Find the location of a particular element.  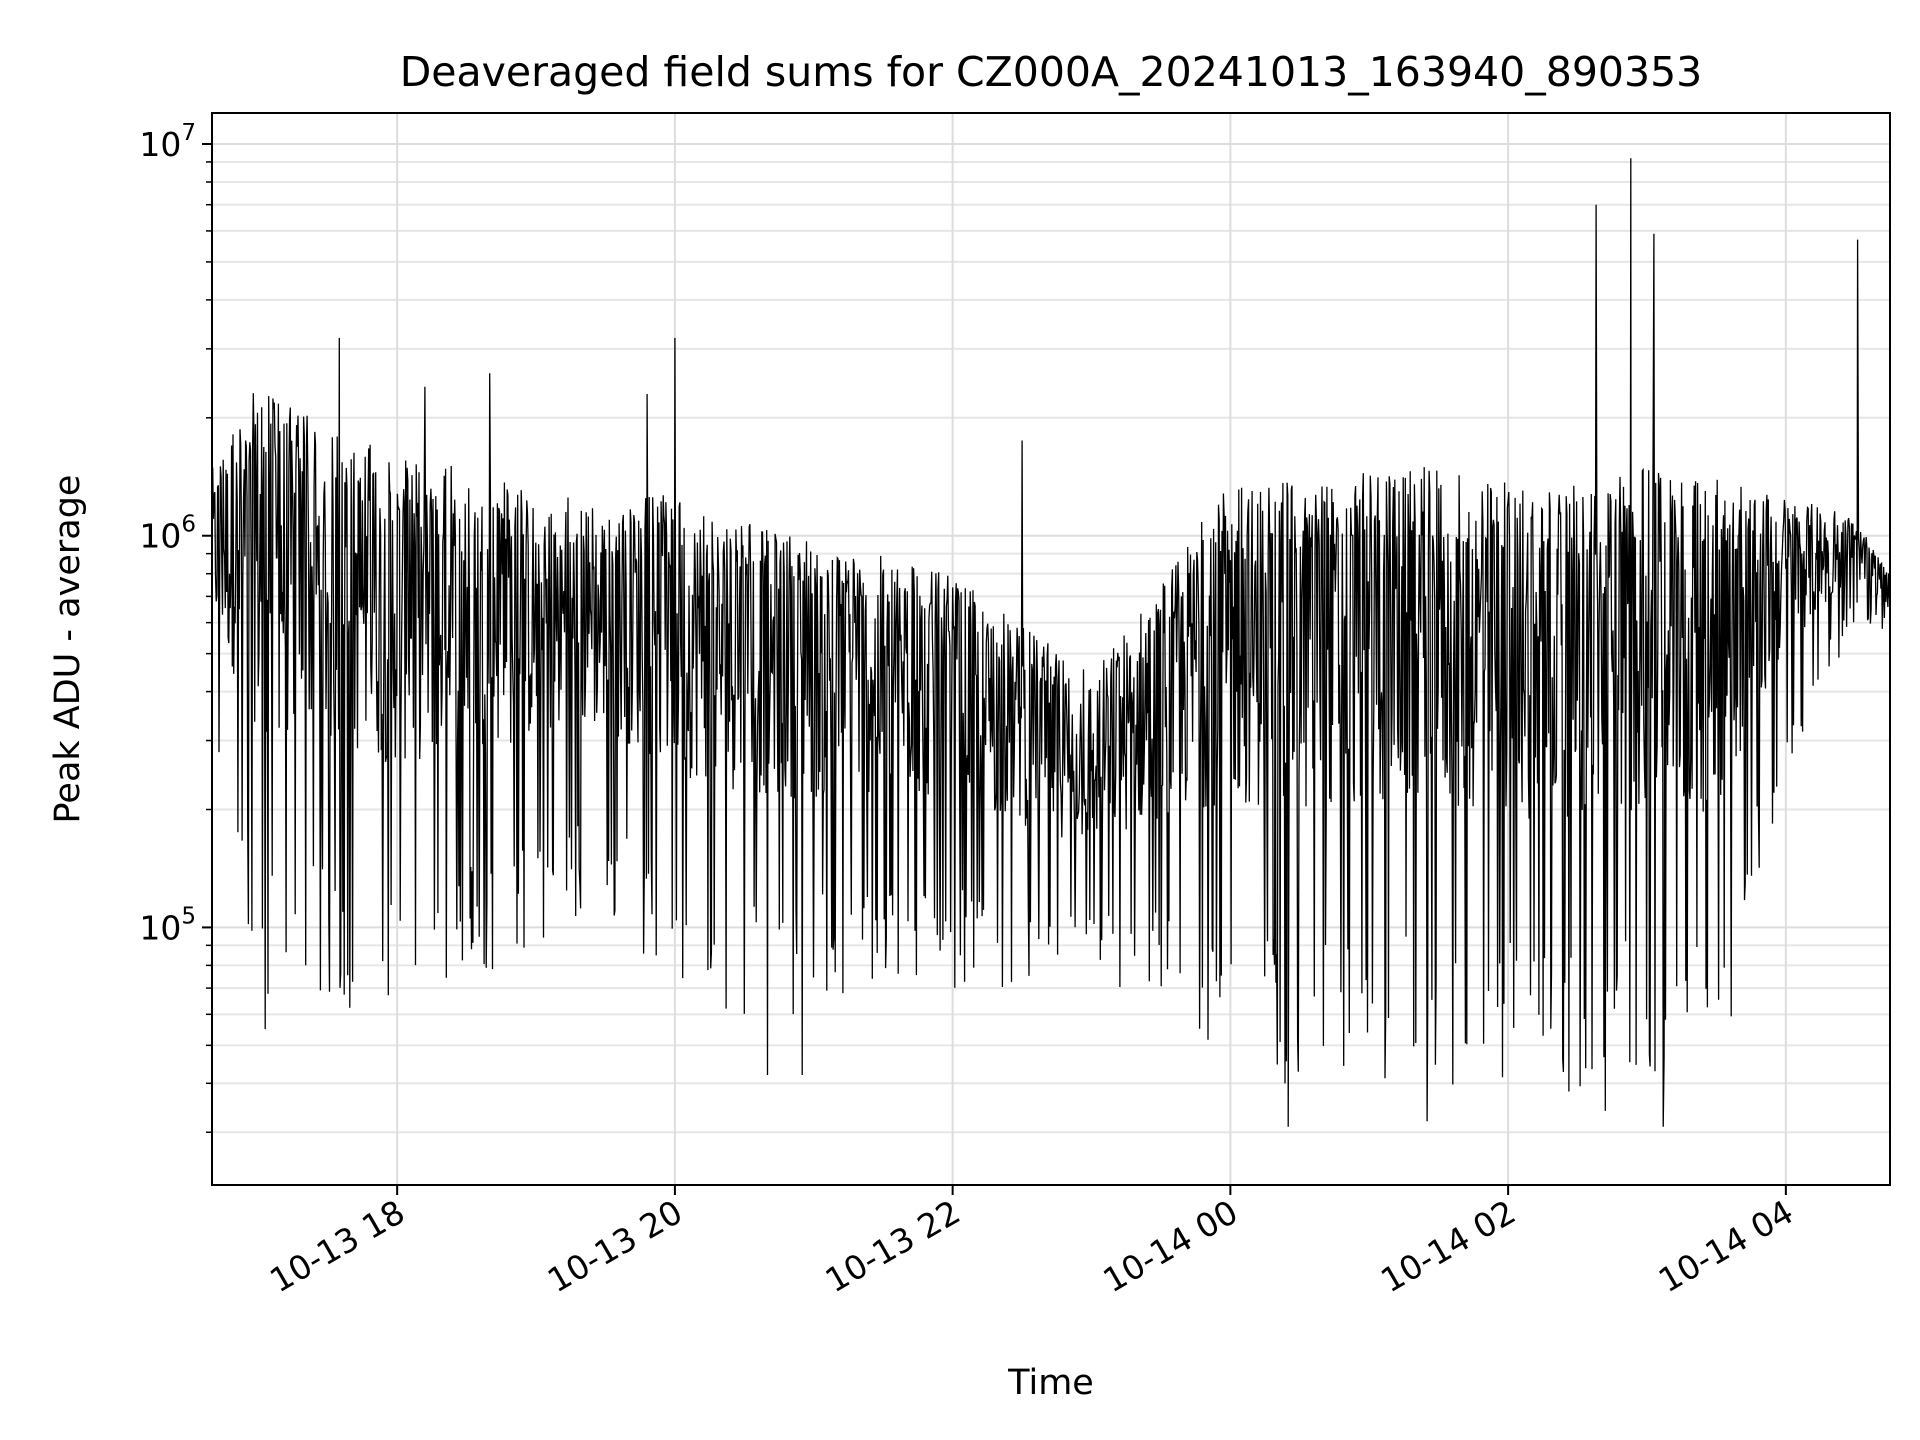

x-axis-label: Time is located at coordinates (1050, 1383).